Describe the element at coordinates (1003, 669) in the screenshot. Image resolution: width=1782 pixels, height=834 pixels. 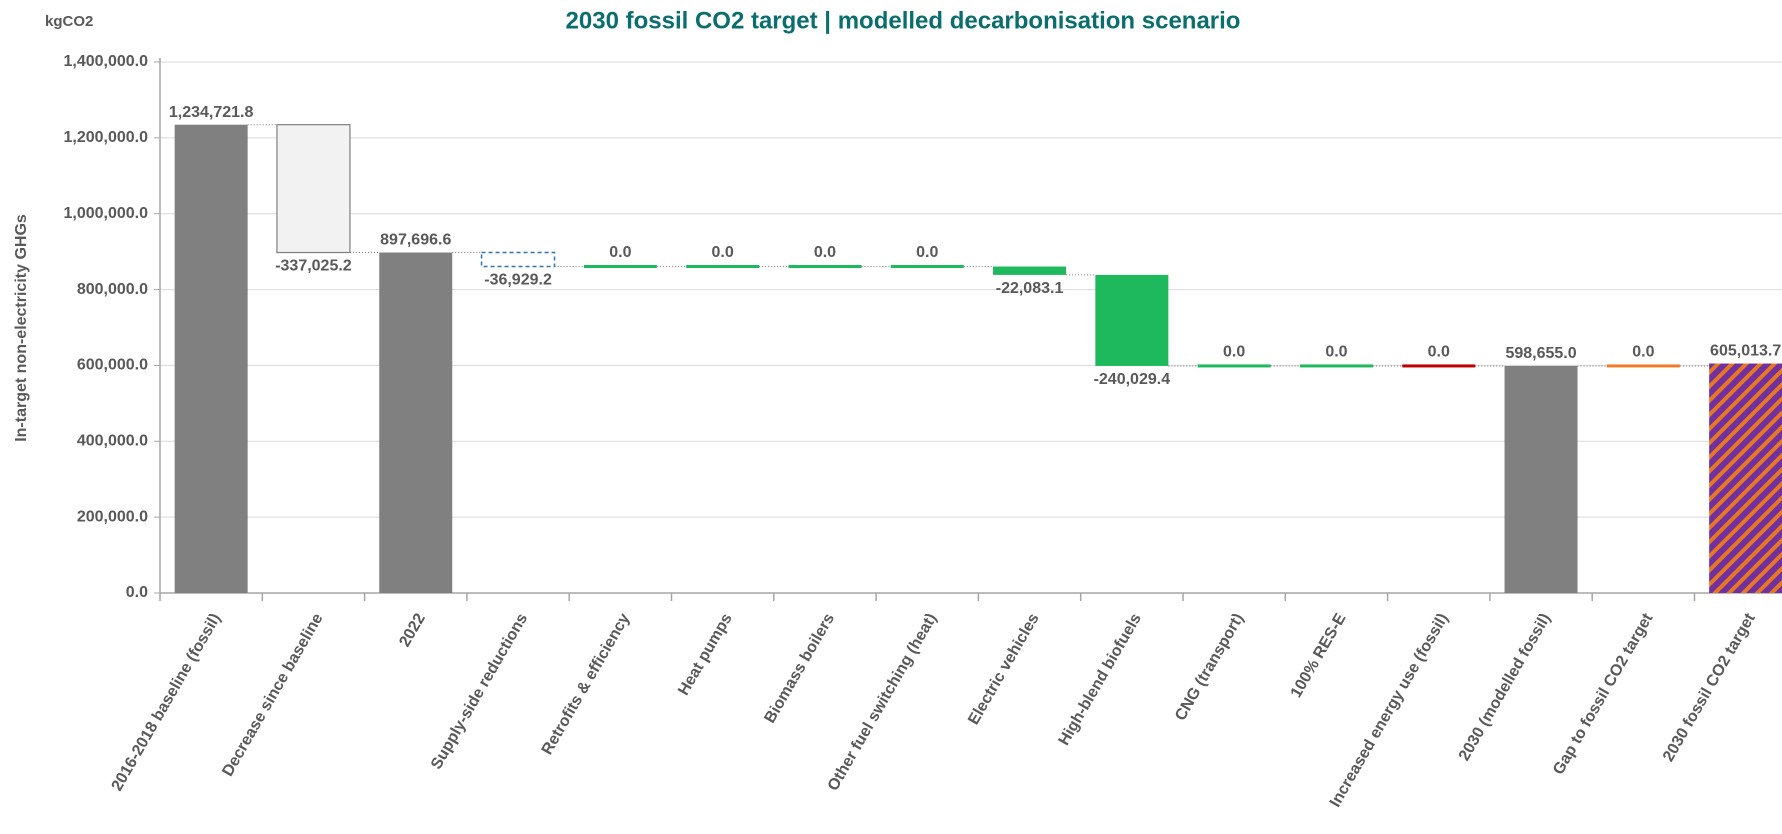
I see `x-tick-label: Electric vehicles` at that location.